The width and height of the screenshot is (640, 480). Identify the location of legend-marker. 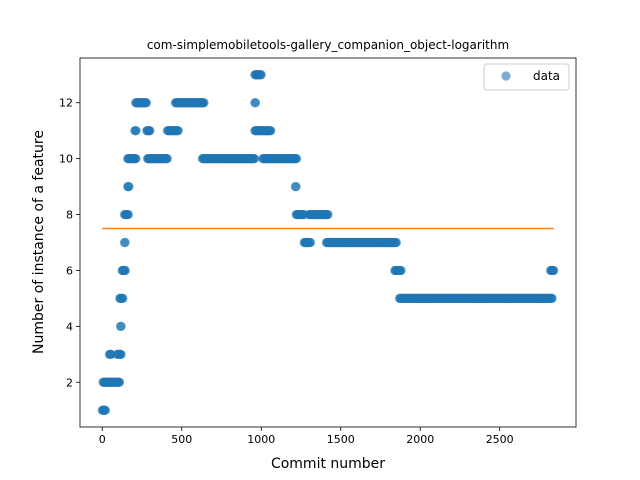
(506, 76).